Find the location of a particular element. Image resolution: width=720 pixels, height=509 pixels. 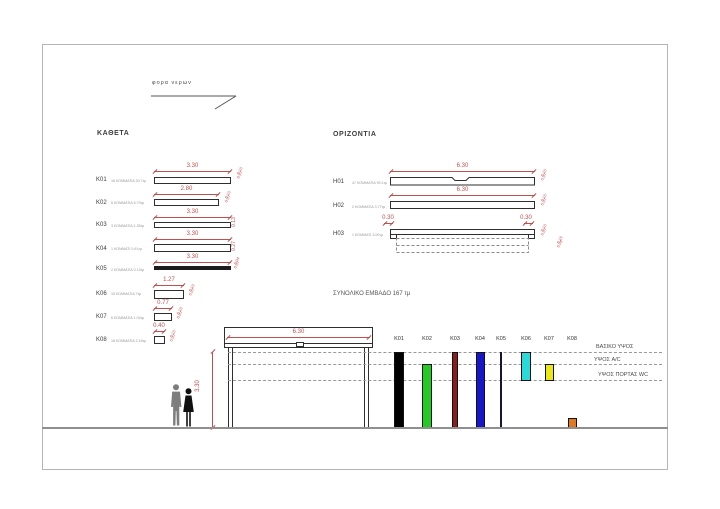

legend-bar-K07 is located at coordinates (549, 372).